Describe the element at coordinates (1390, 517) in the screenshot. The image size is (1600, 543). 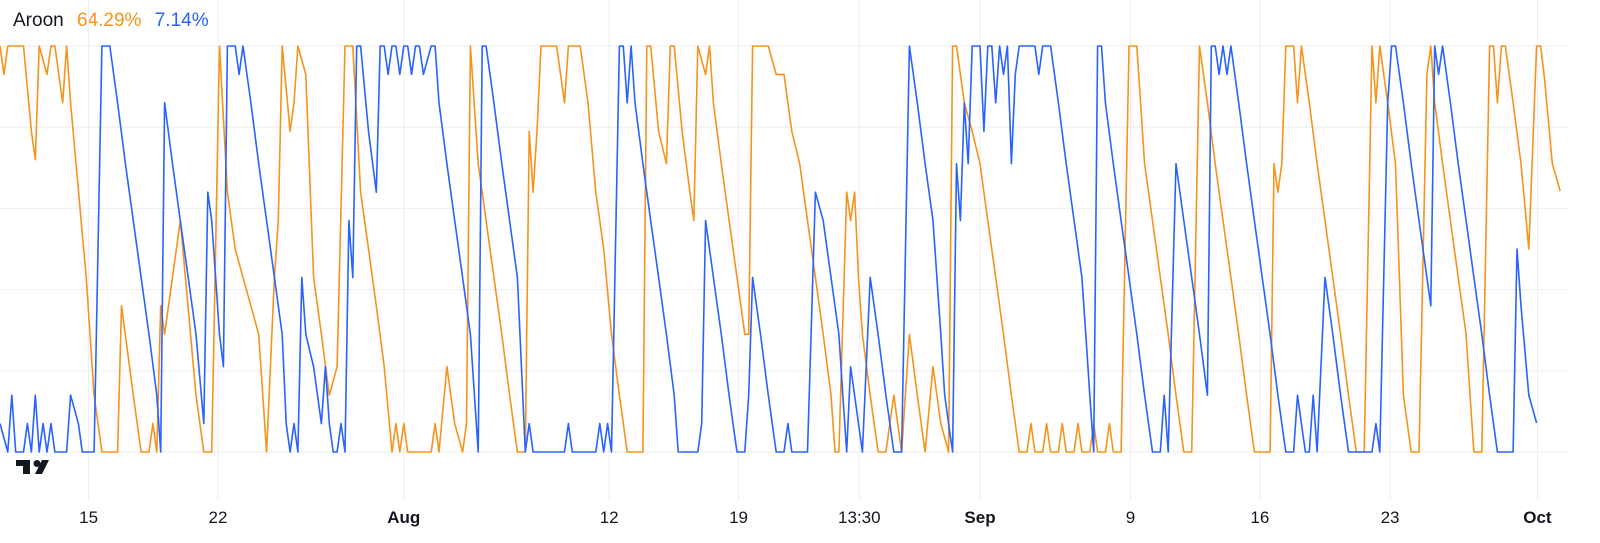
I see `x-tick-label: 23` at that location.